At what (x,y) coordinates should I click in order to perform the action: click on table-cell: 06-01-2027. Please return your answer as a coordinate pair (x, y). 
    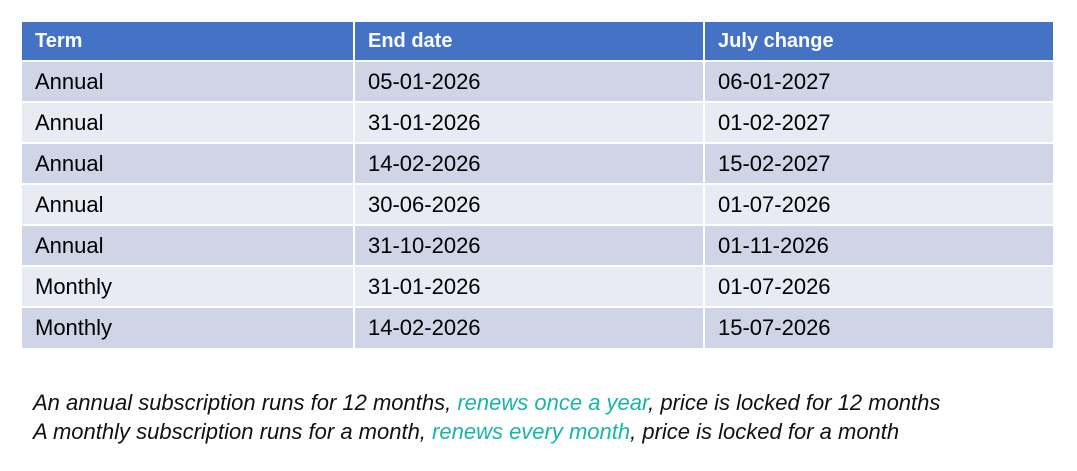
    Looking at the image, I should click on (878, 81).